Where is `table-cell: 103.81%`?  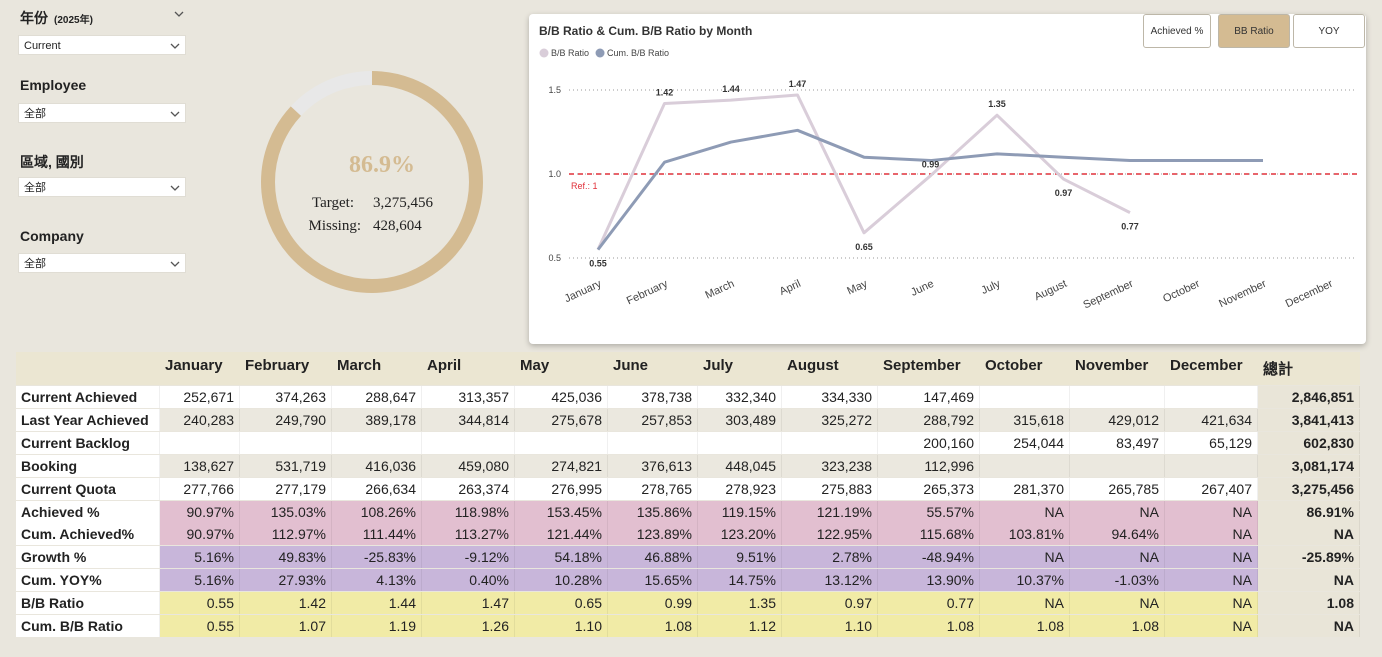 table-cell: 103.81% is located at coordinates (1025, 534).